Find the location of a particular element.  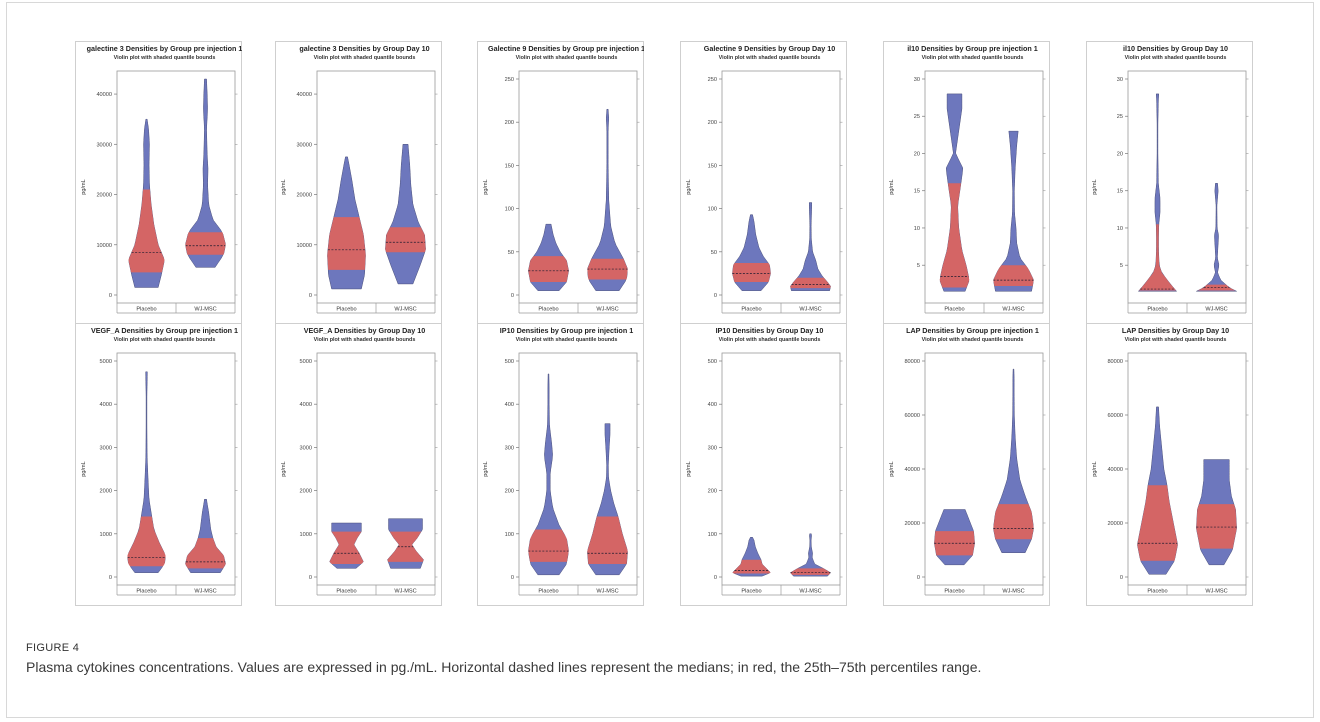

y-tick-label: 60000 is located at coordinates (1115, 416).